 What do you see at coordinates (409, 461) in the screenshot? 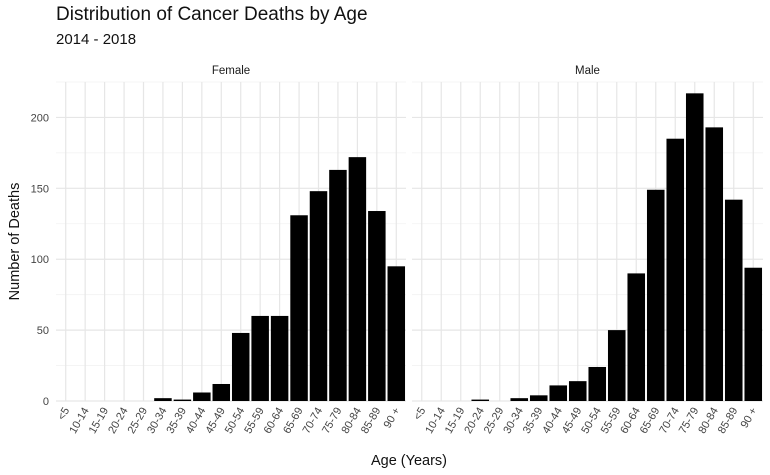
I see `x-axis-title: Age (Years)` at bounding box center [409, 461].